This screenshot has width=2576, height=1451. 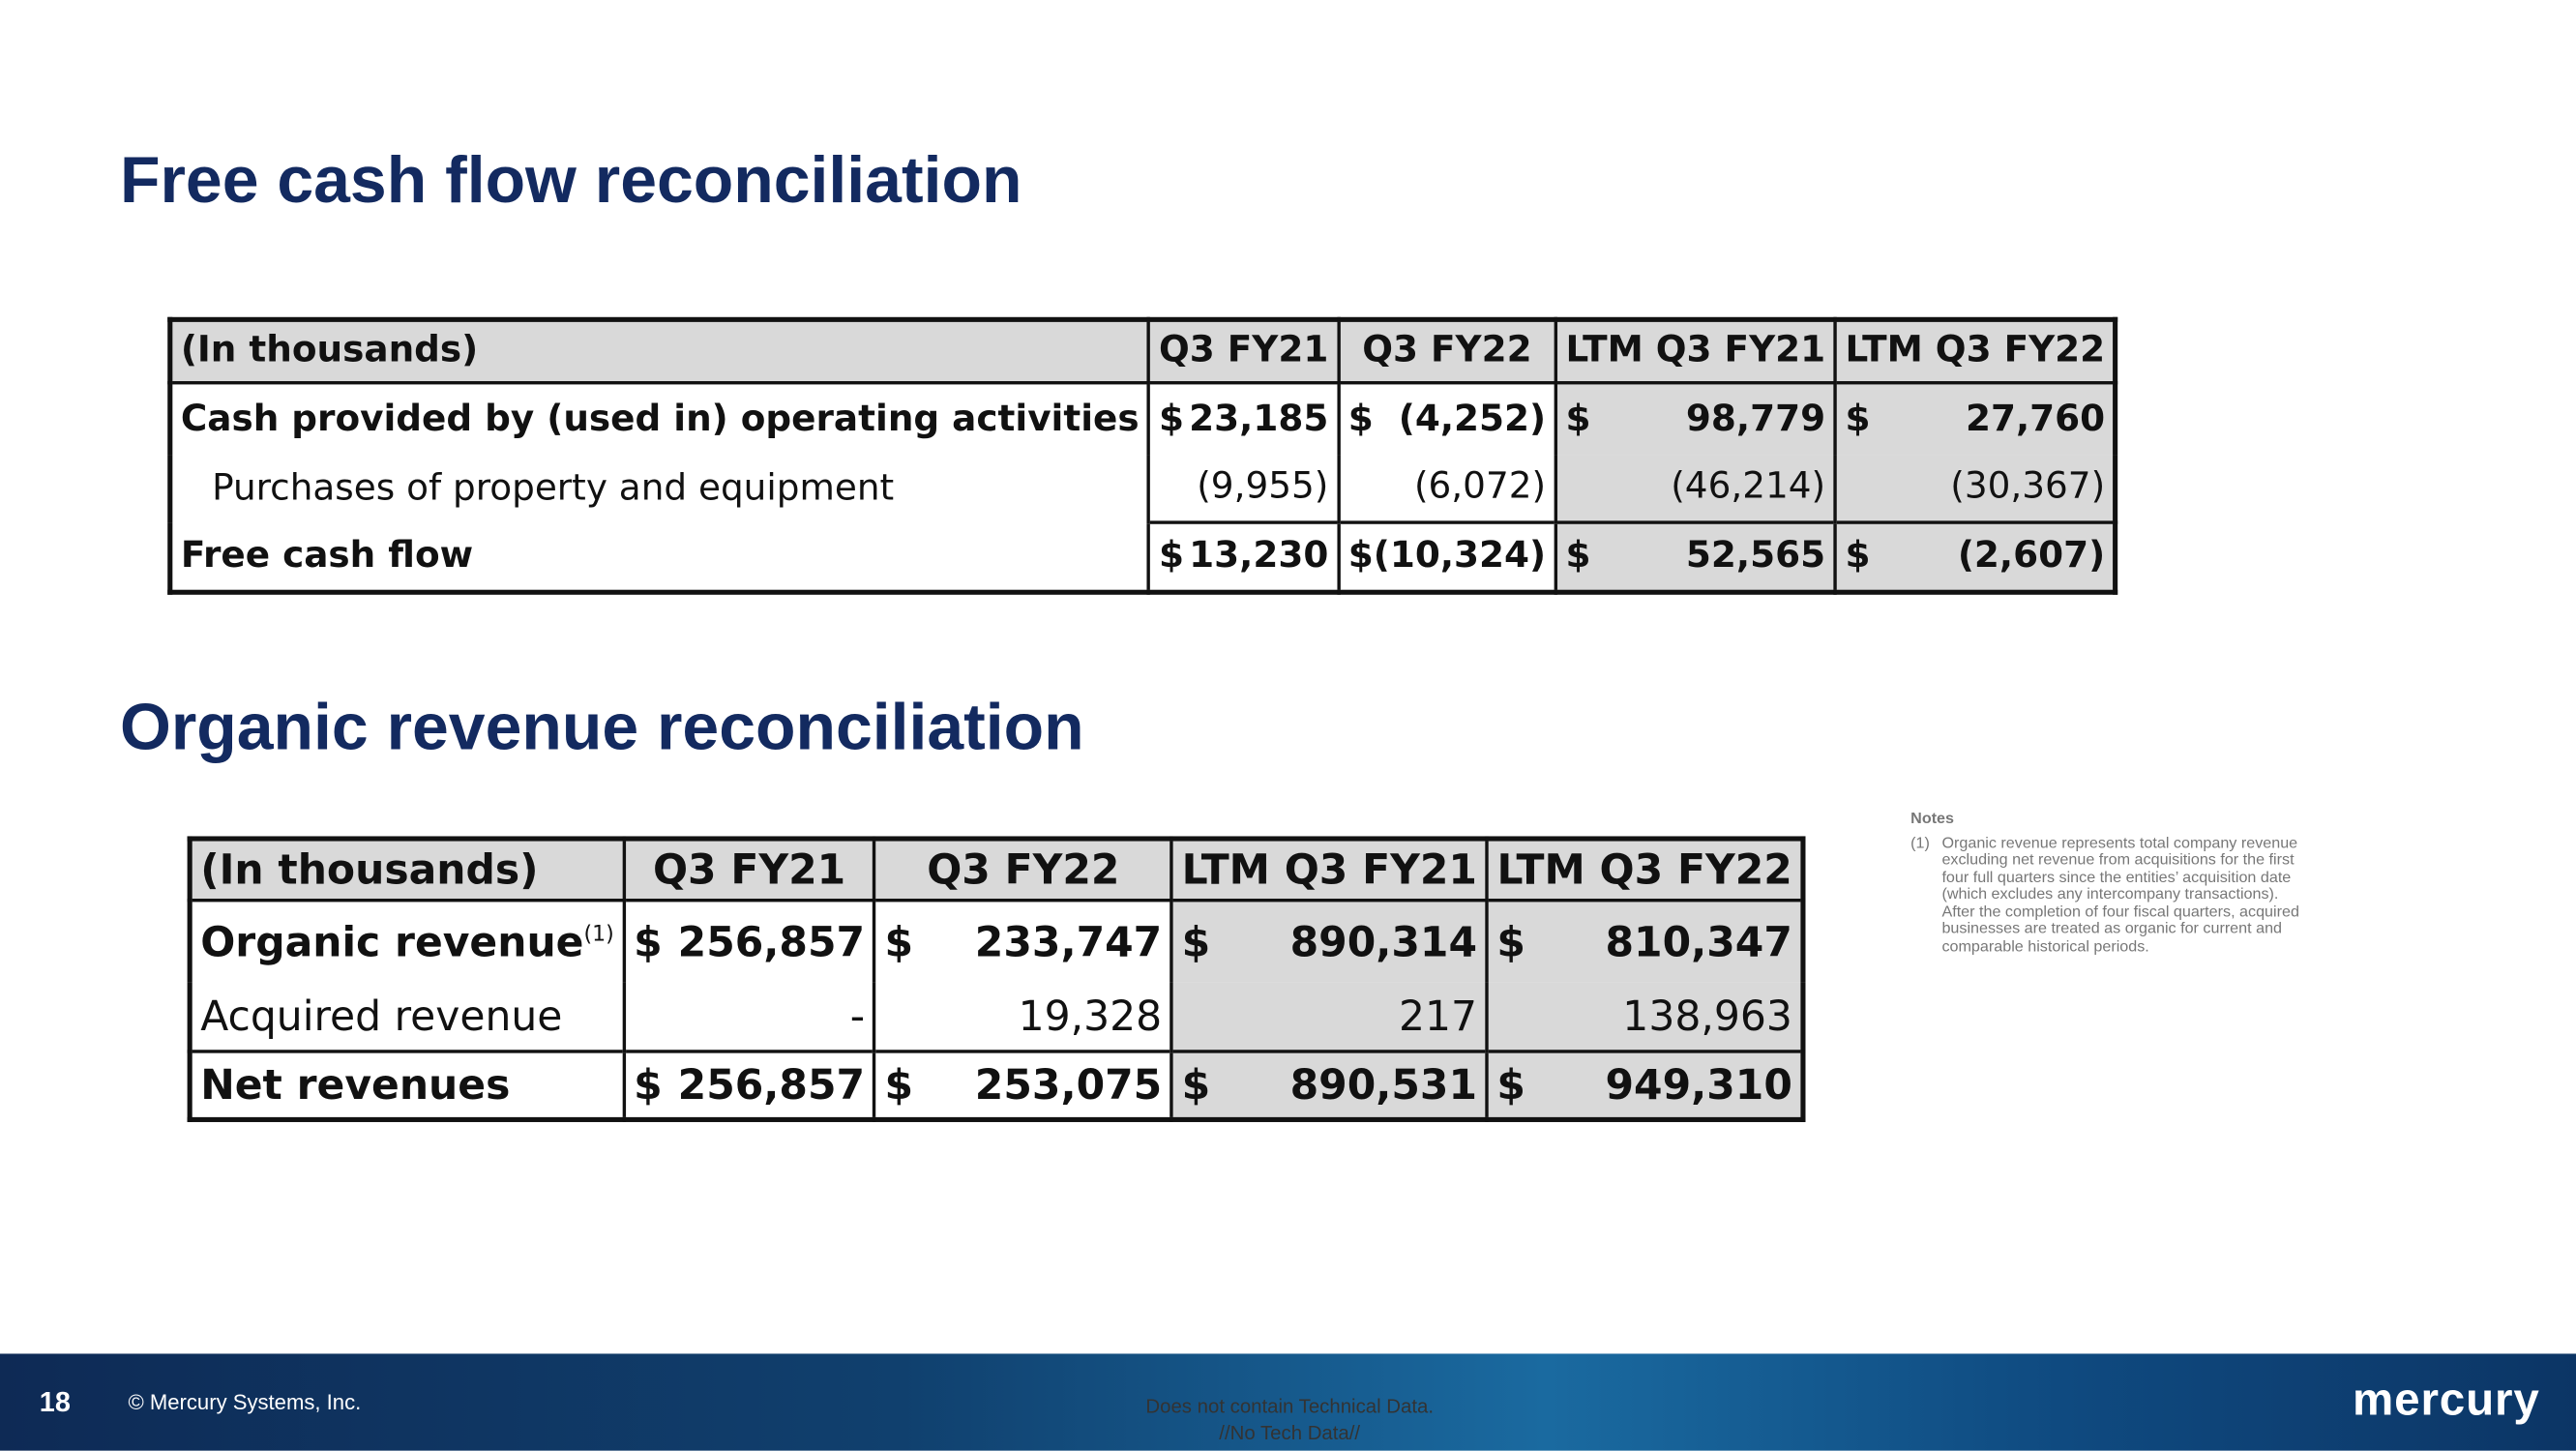 I want to click on cell: $949,310, so click(x=1643, y=1085).